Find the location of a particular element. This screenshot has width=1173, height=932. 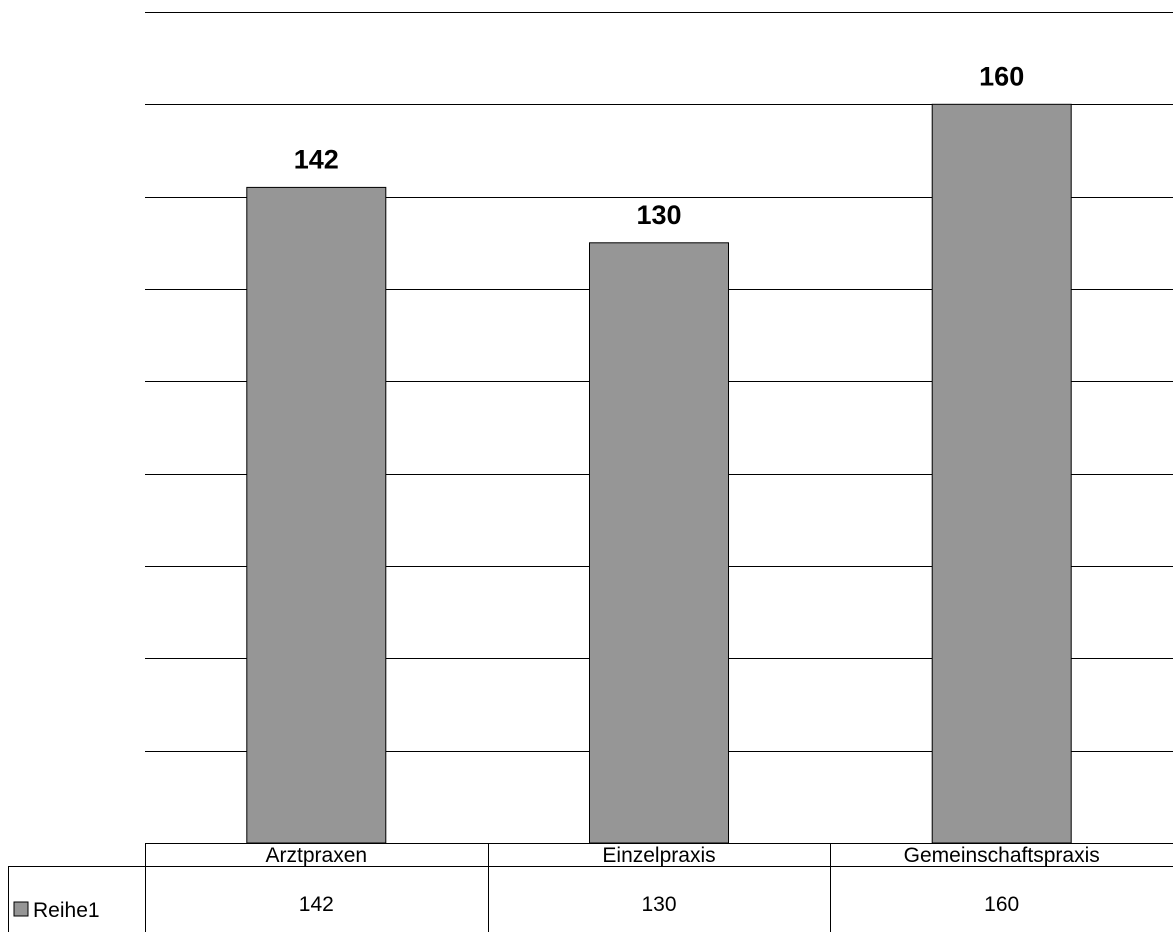

category-label: Arztpraxen is located at coordinates (317, 855).